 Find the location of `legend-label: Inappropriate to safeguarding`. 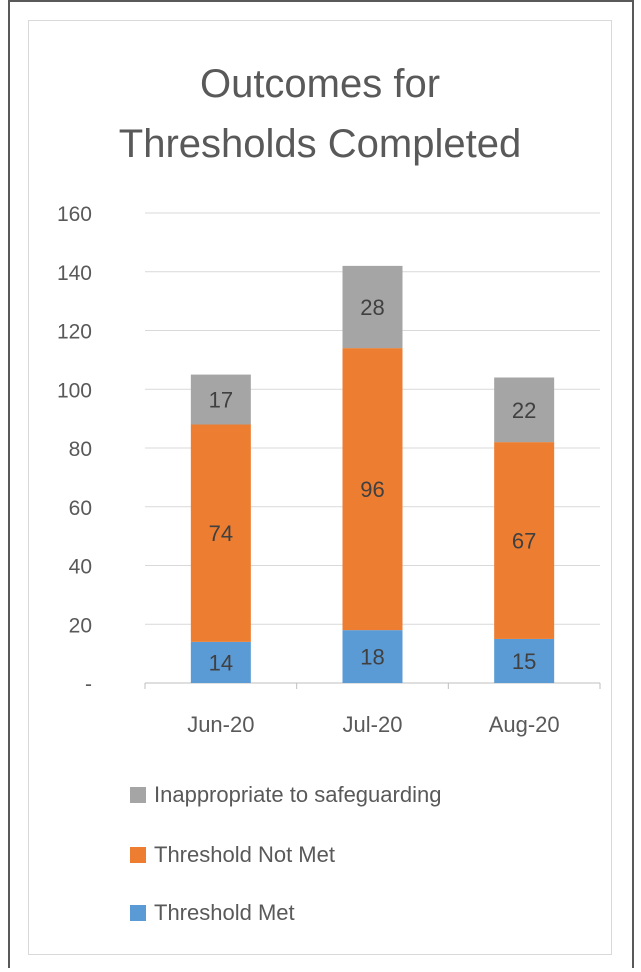

legend-label: Inappropriate to safeguarding is located at coordinates (298, 794).